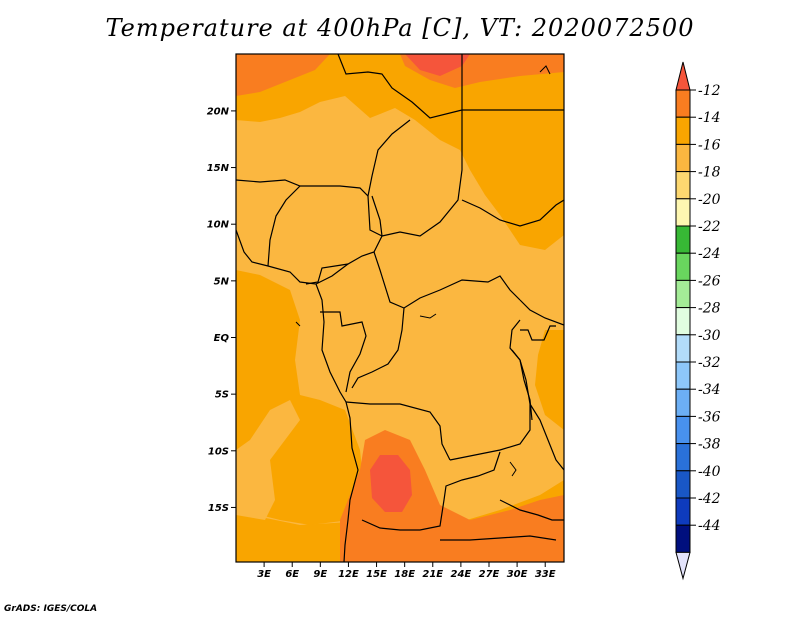 This screenshot has height=618, width=800. I want to click on colorbar-label: -20, so click(709, 200).